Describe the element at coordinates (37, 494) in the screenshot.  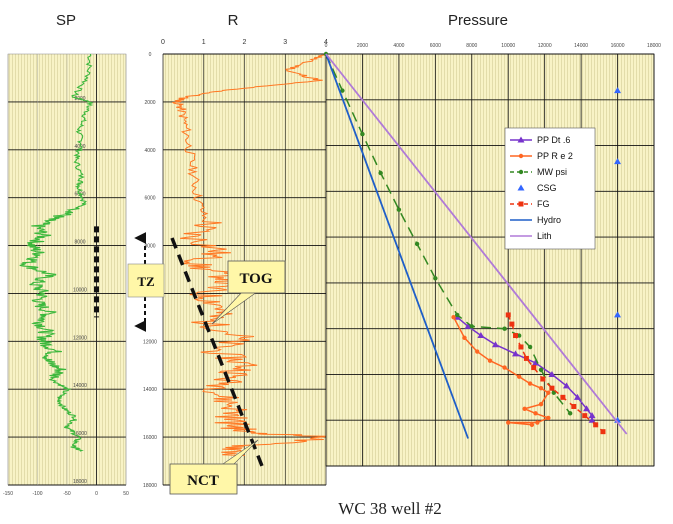
I see `sp-x-tick-label: -100` at that location.